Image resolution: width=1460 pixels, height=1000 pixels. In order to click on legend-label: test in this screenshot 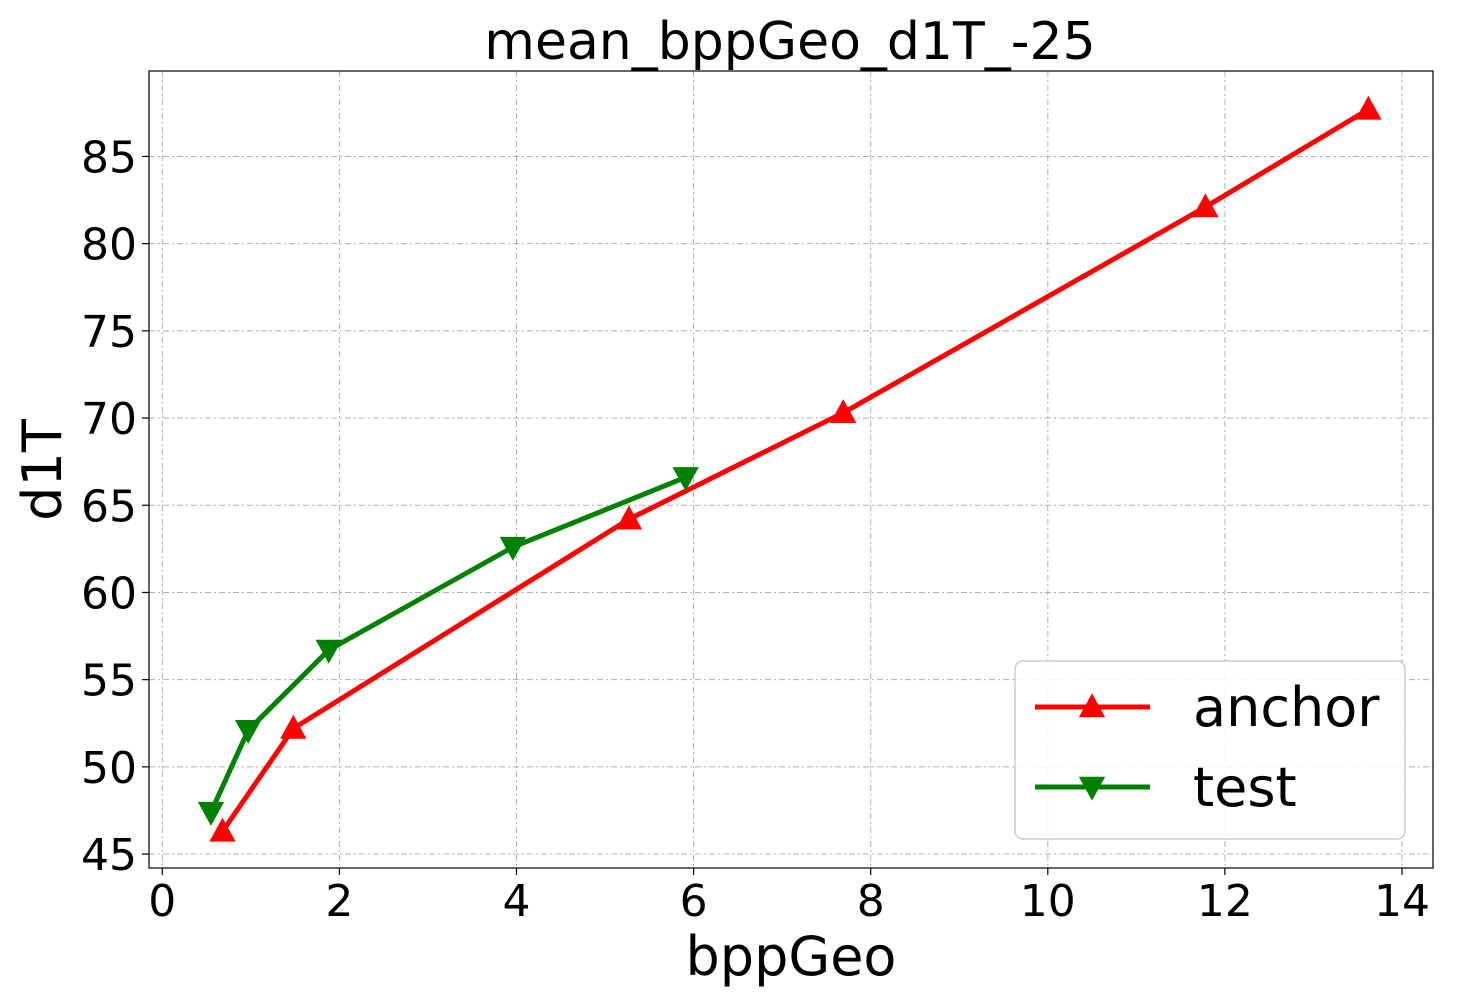, I will do `click(1245, 787)`.